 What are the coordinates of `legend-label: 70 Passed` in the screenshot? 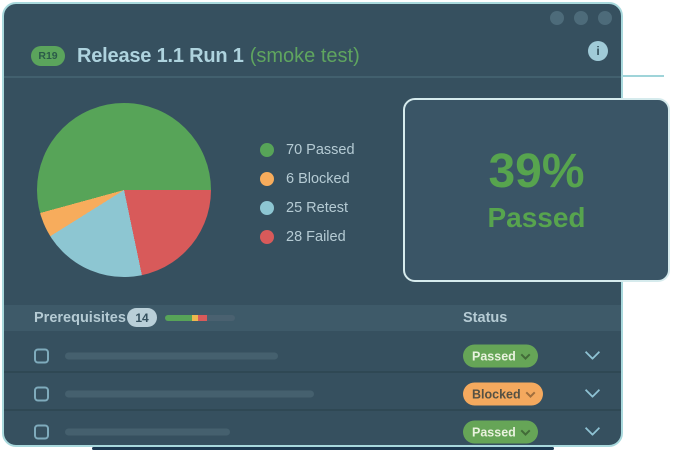 It's located at (320, 149).